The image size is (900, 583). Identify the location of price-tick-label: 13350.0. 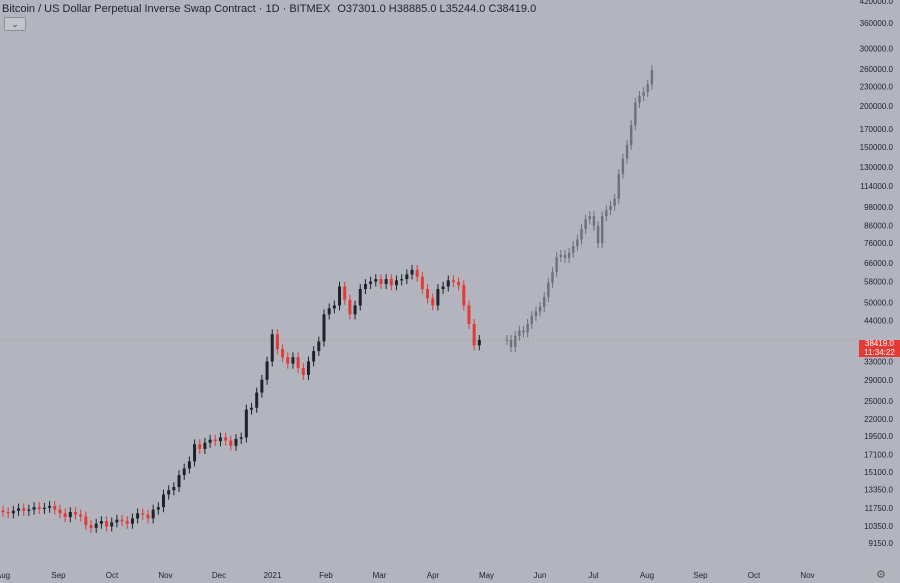
(878, 490).